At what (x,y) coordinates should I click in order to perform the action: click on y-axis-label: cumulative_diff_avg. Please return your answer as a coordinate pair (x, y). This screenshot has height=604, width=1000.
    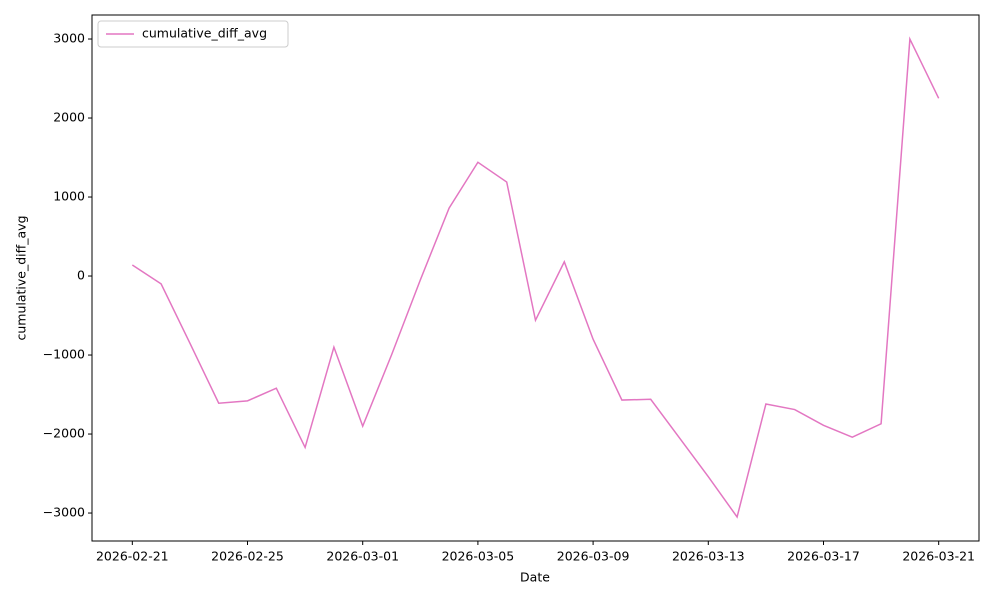
    Looking at the image, I should click on (21, 278).